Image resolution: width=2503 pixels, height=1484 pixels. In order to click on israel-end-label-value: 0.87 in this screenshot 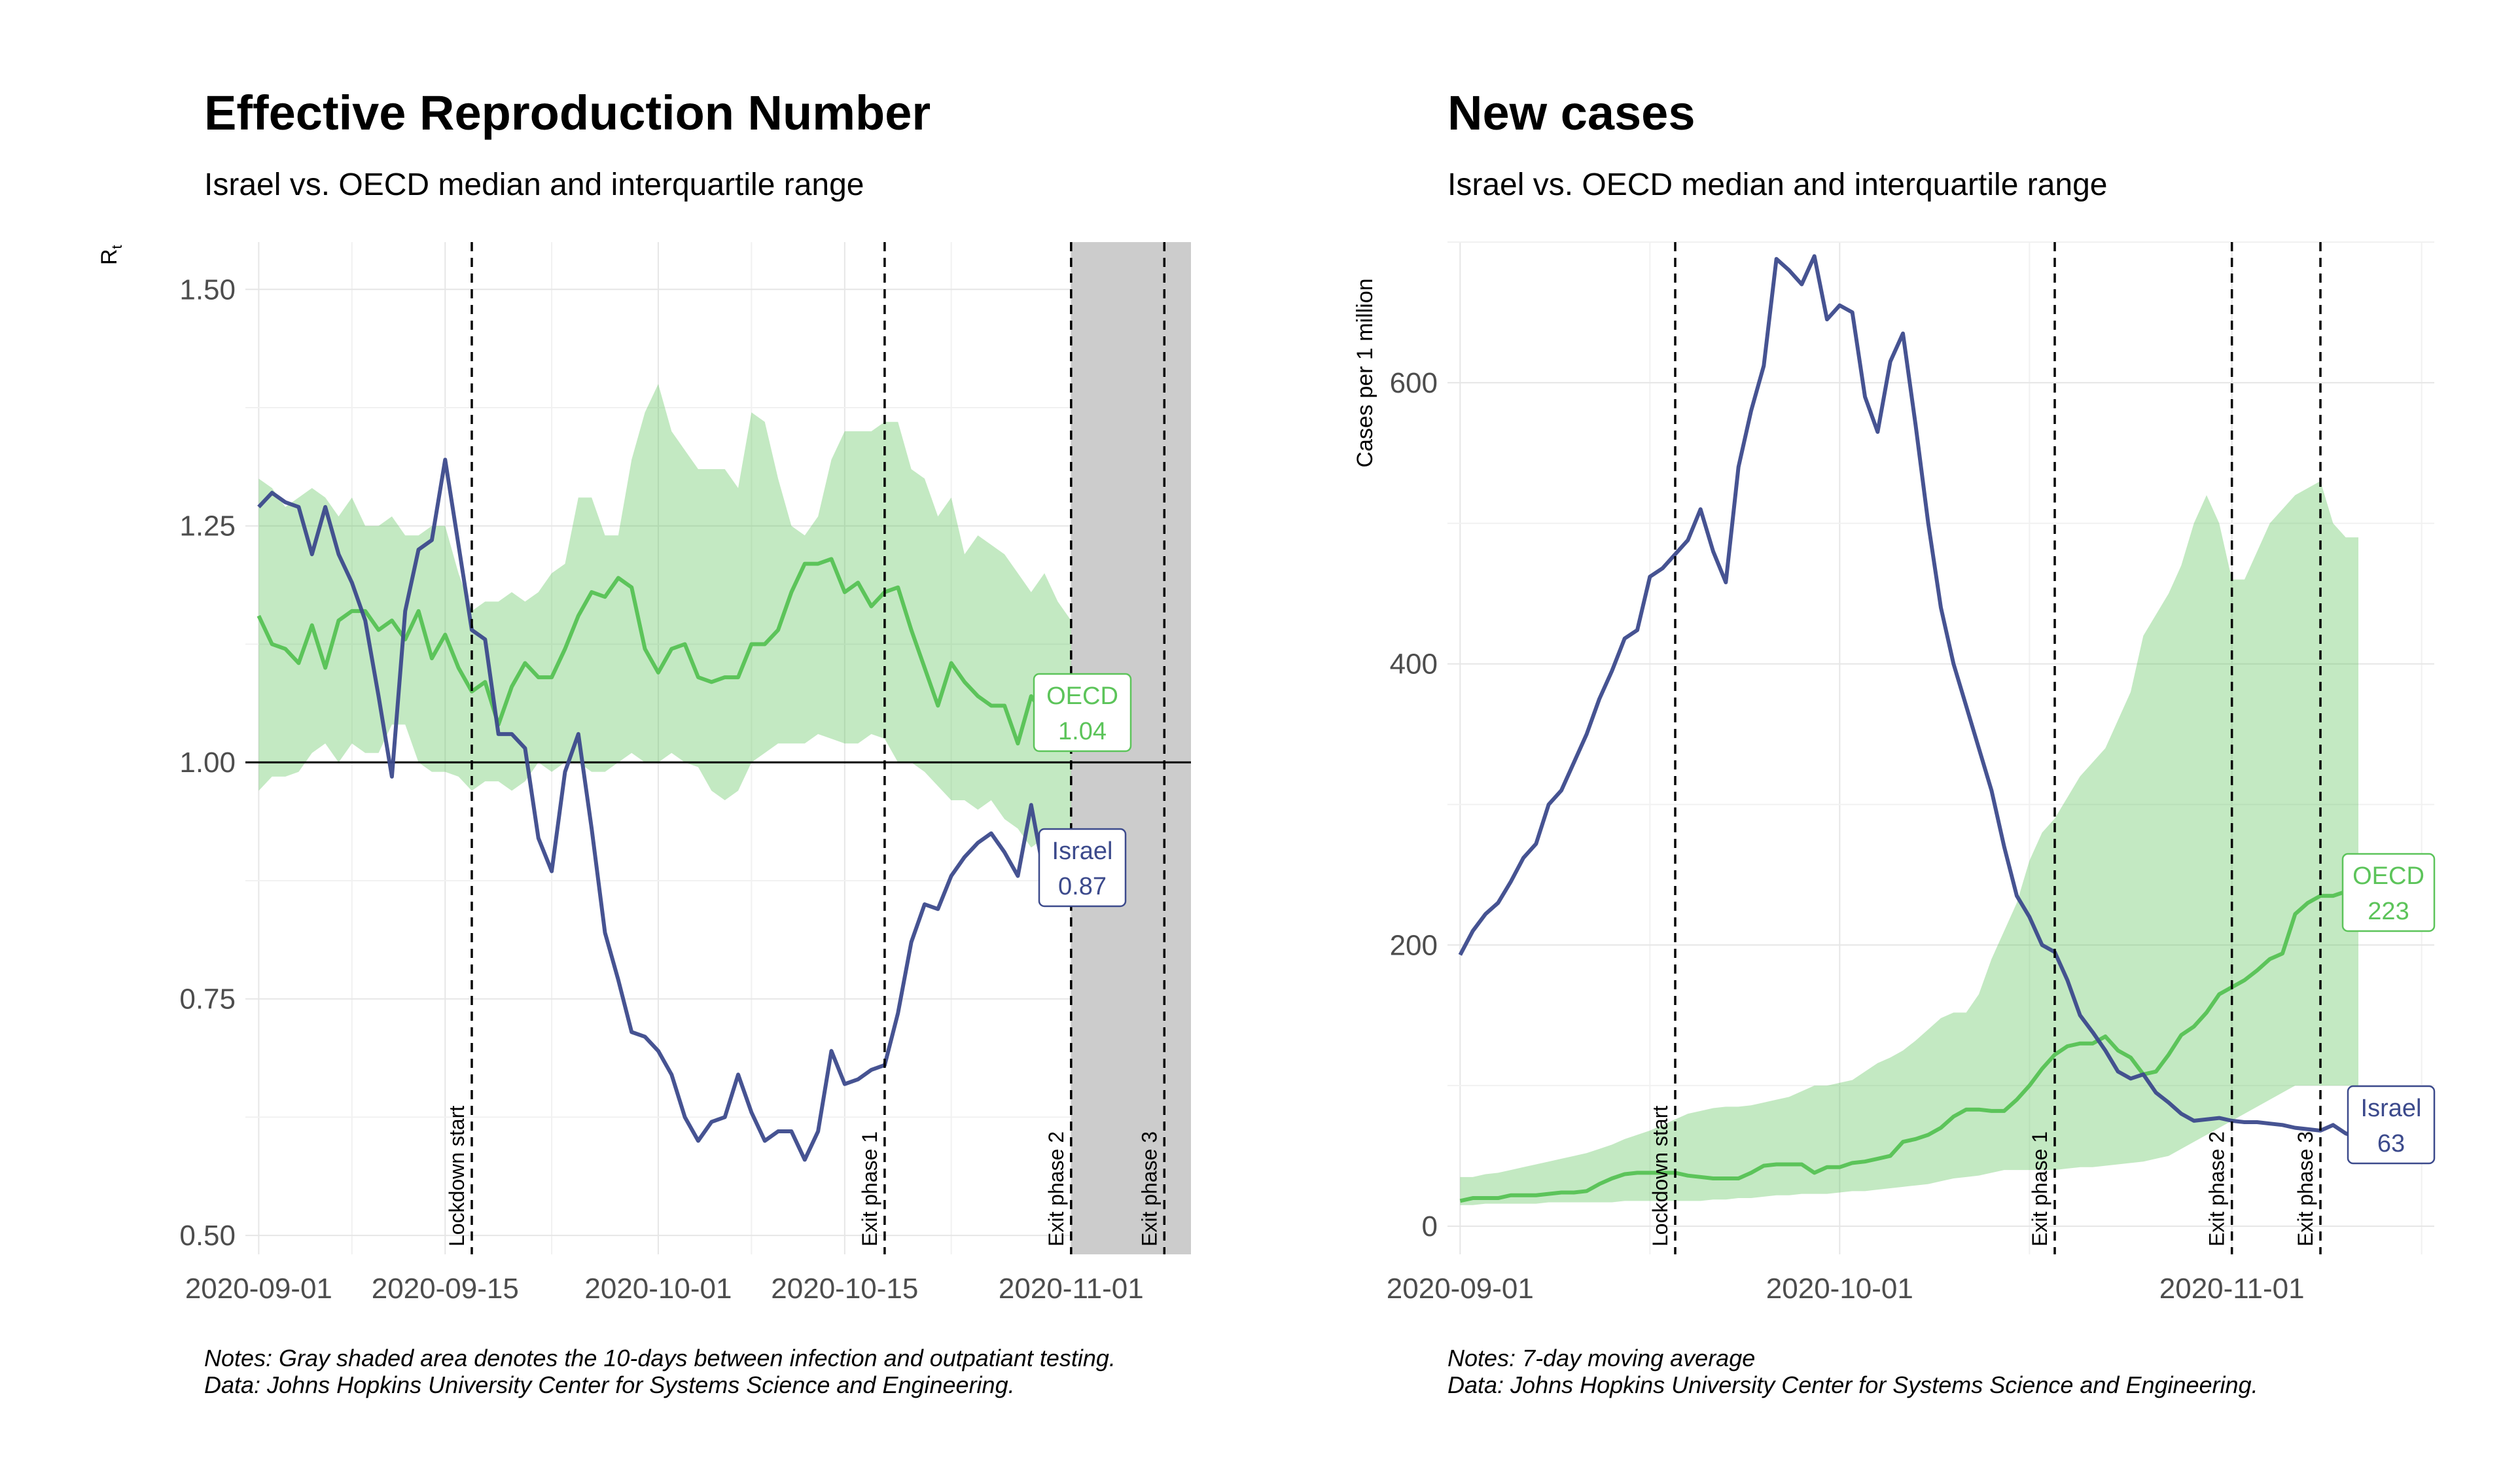, I will do `click(1082, 887)`.